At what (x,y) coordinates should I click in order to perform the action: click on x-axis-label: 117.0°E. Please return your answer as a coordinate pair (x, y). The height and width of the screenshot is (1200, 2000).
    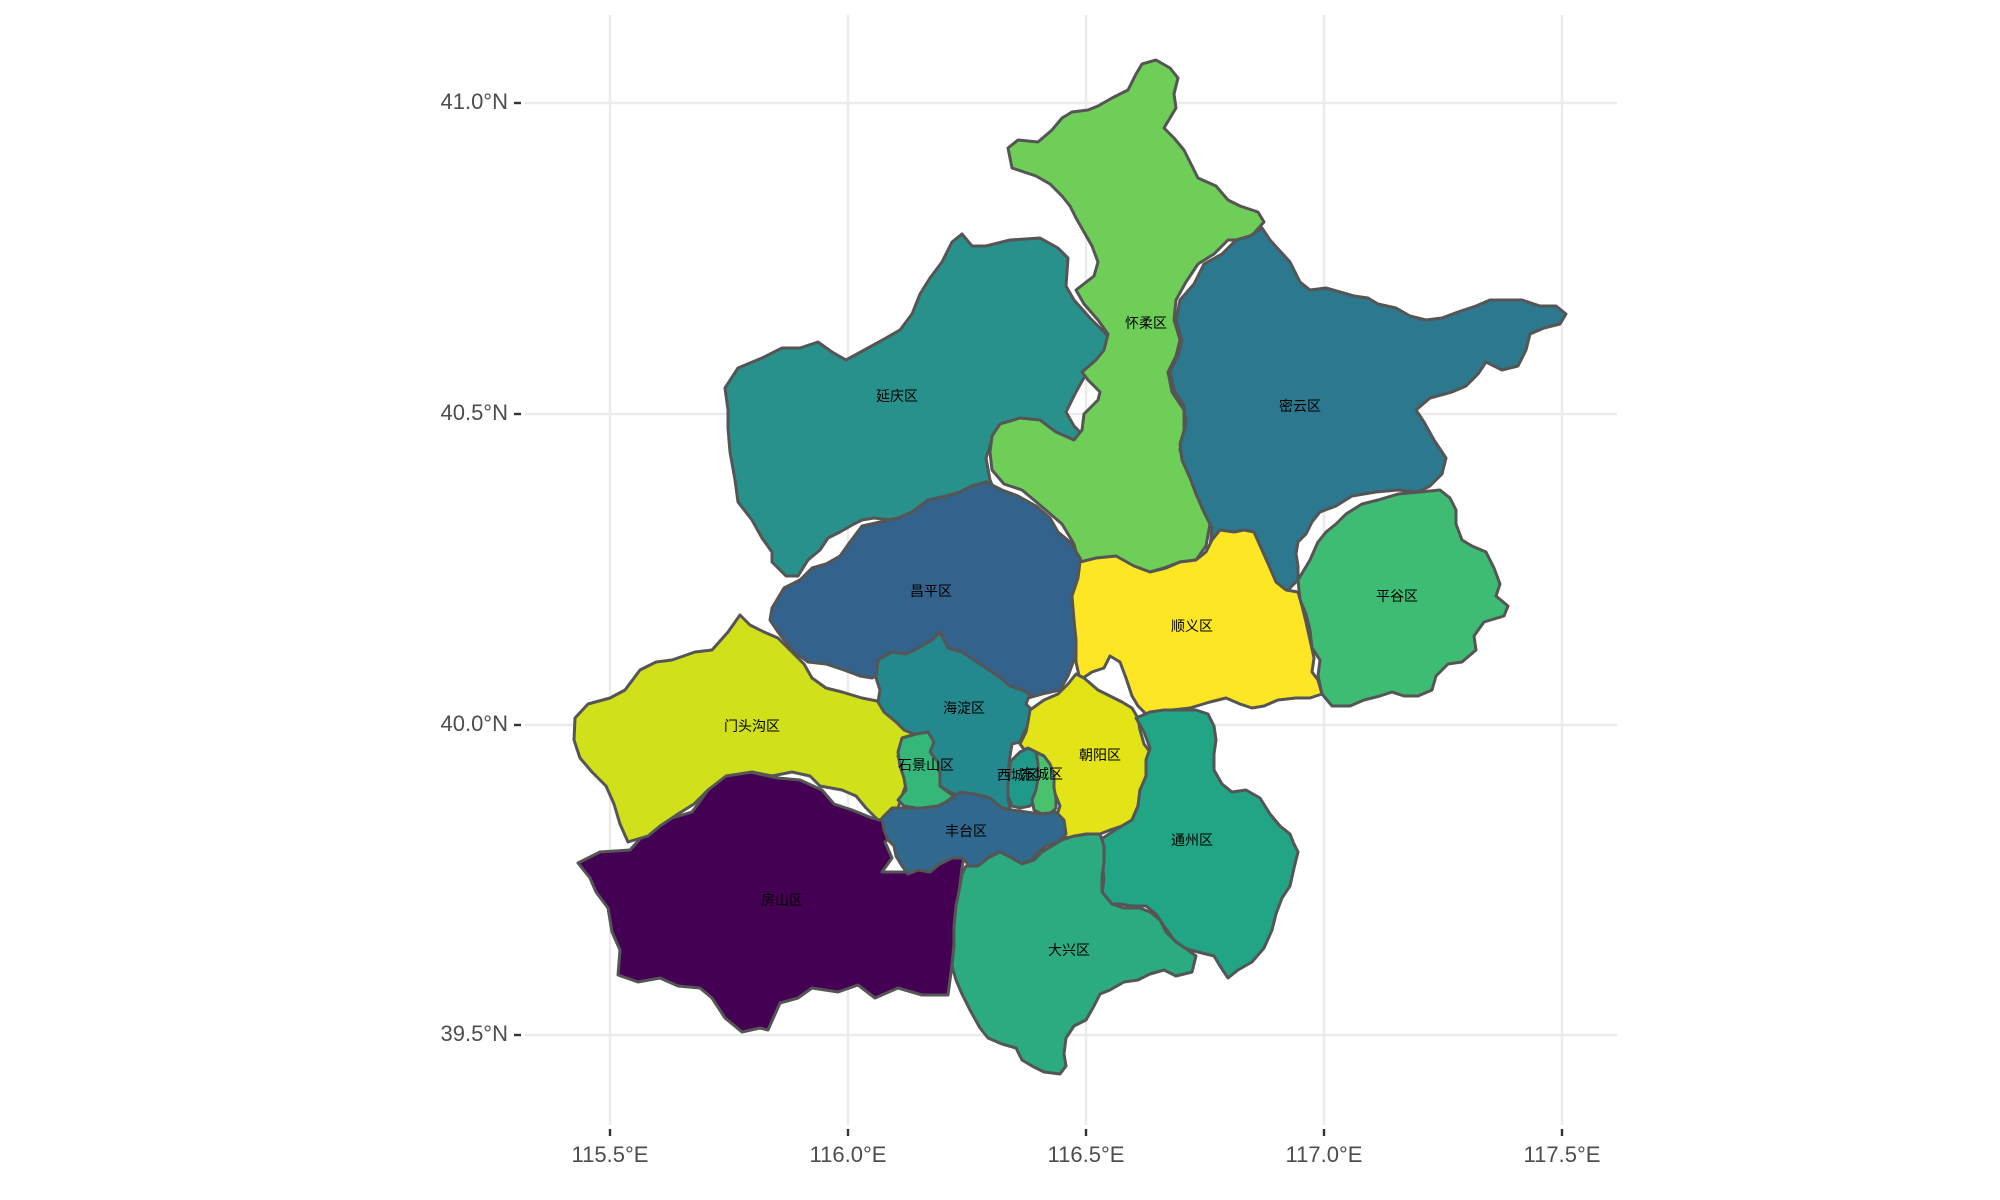
    Looking at the image, I should click on (1324, 1154).